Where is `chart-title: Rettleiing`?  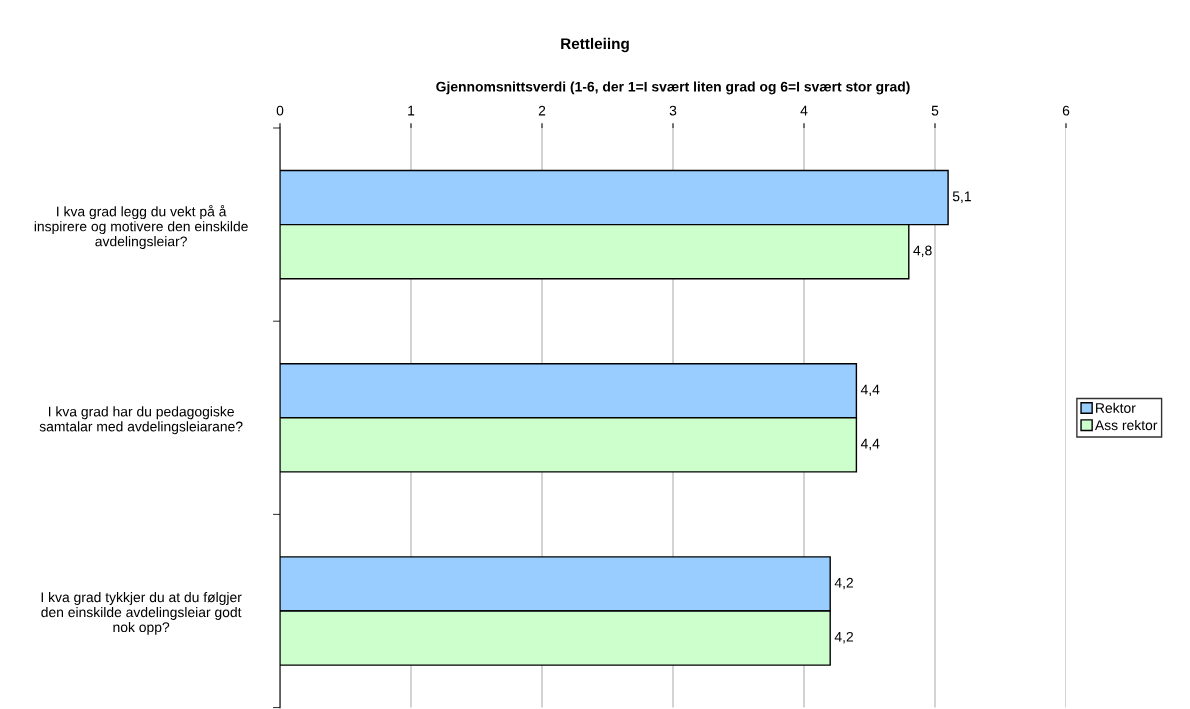 chart-title: Rettleiing is located at coordinates (595, 45).